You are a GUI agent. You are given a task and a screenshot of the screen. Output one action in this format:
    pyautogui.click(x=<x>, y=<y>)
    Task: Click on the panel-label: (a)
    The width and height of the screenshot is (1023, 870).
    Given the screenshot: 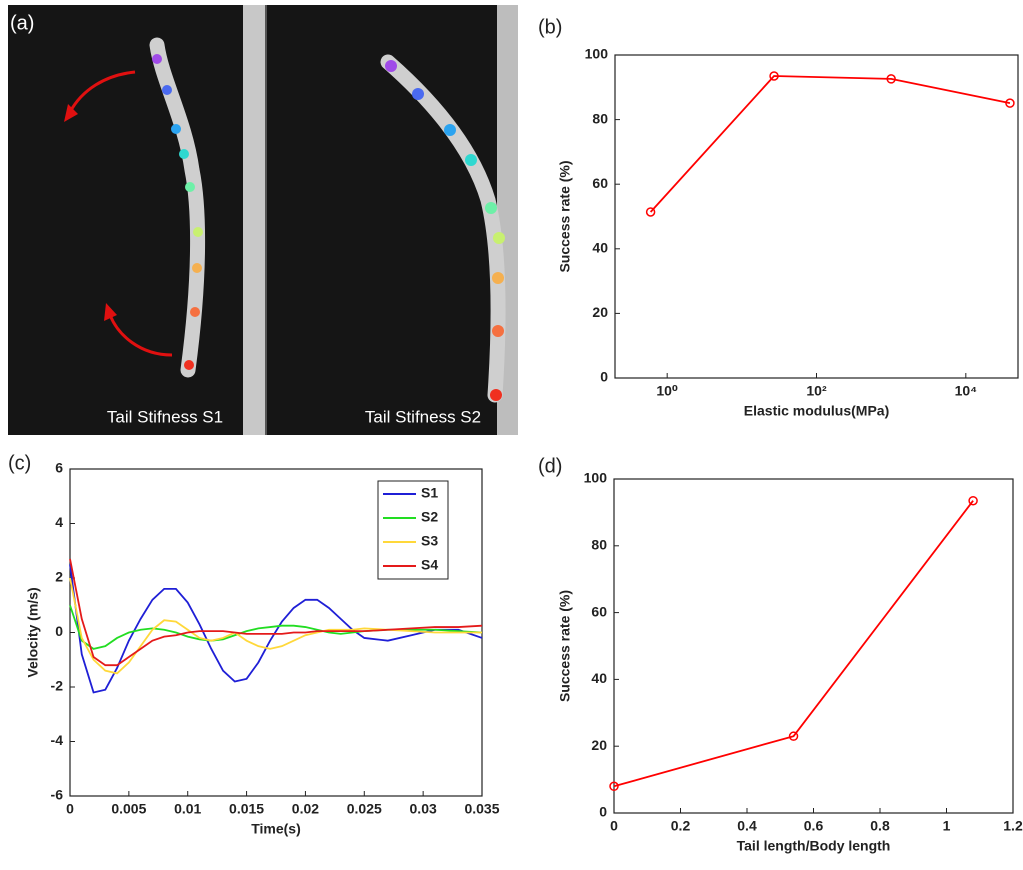 What is the action you would take?
    pyautogui.click(x=22, y=23)
    